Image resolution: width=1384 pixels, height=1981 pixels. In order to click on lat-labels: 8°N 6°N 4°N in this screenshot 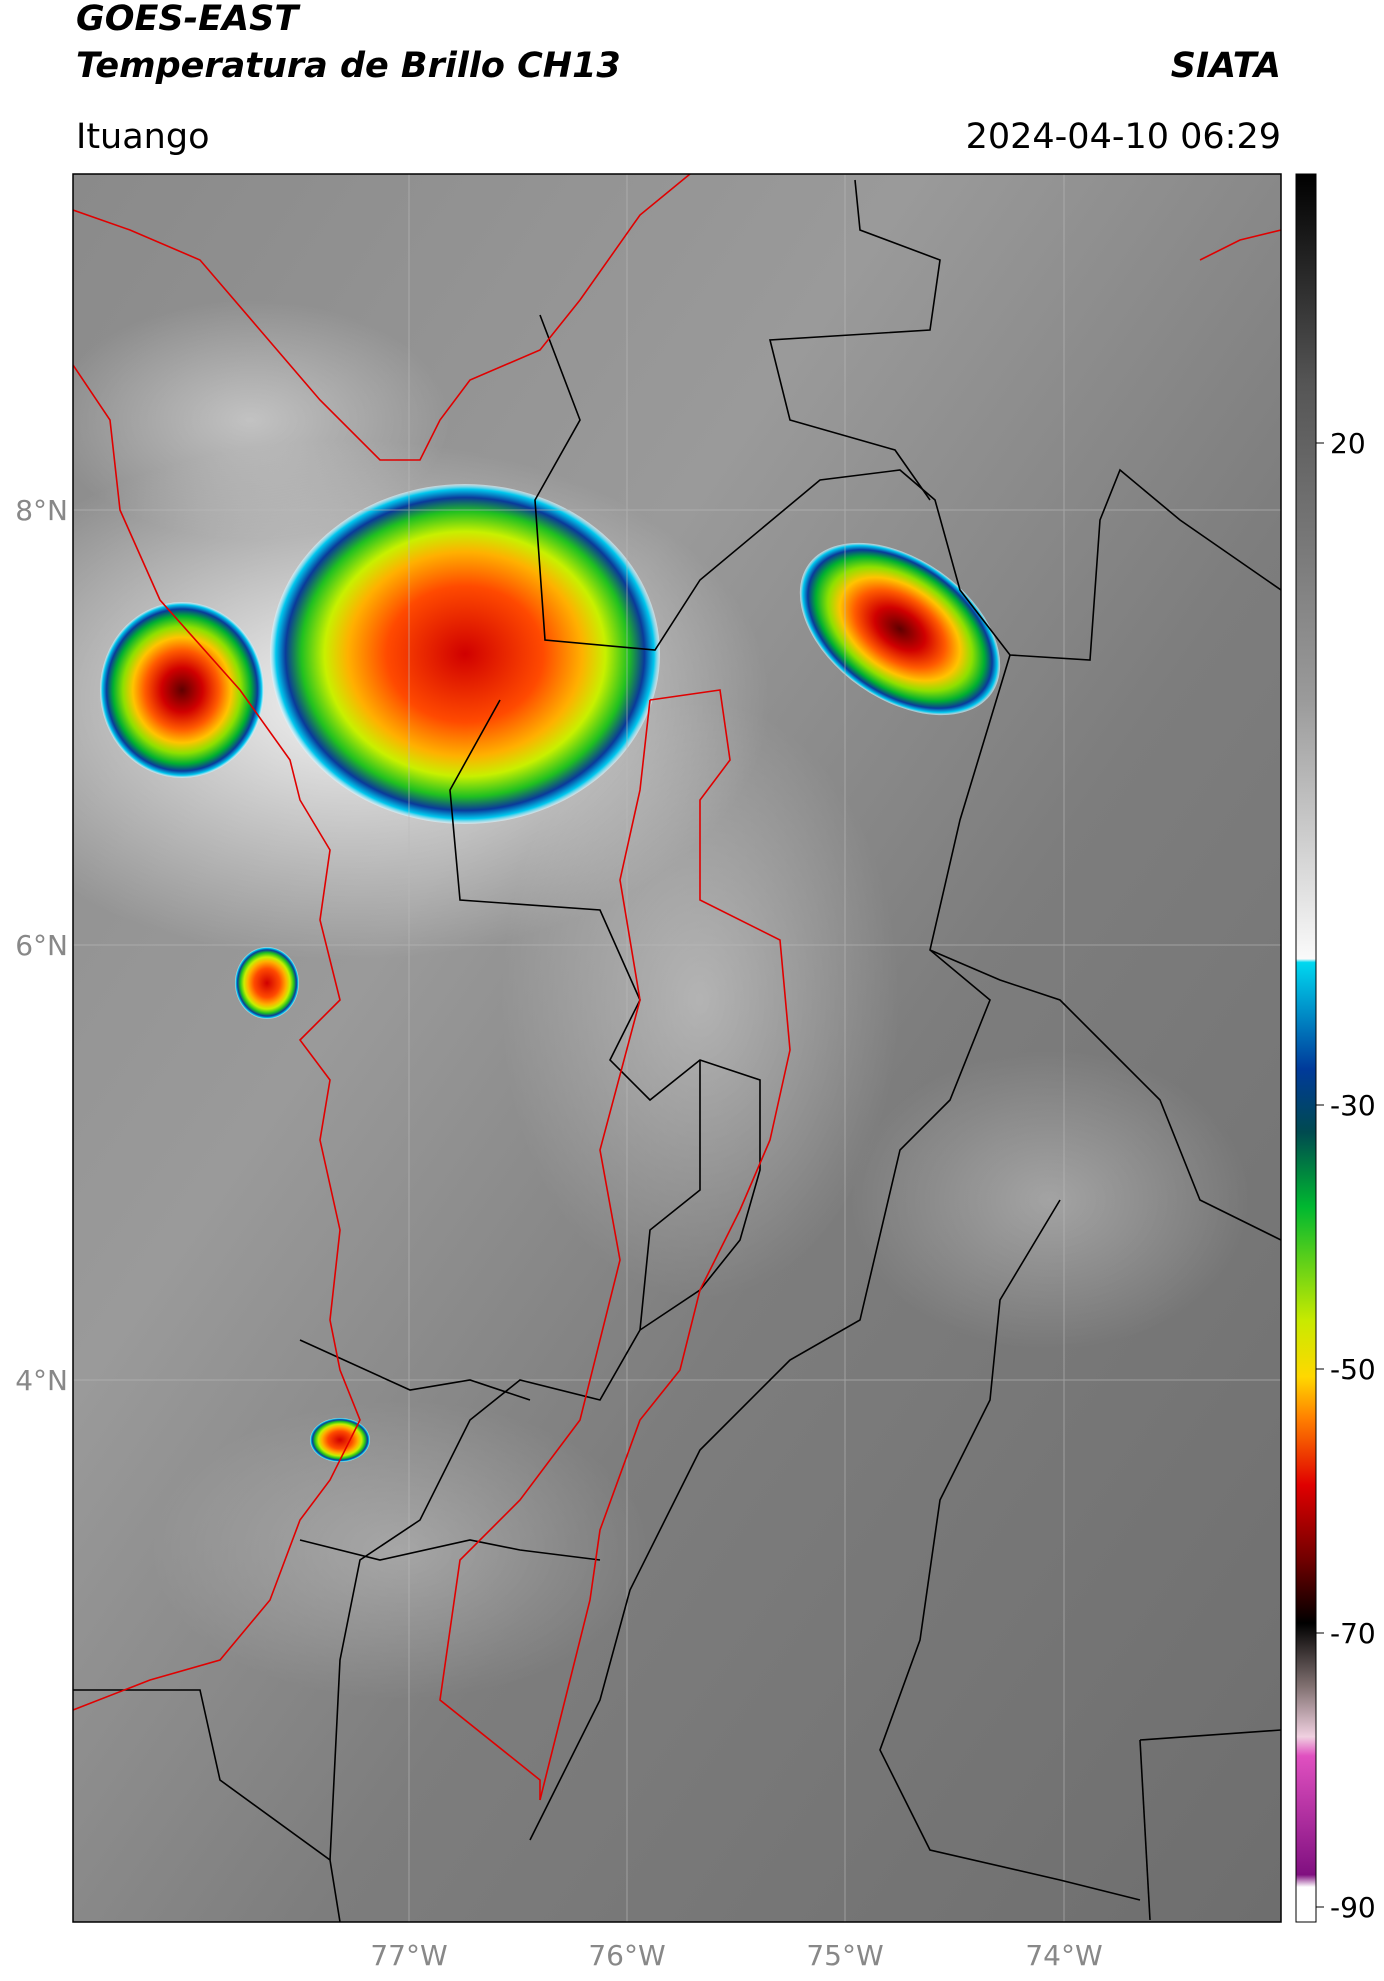, I will do `click(41, 945)`.